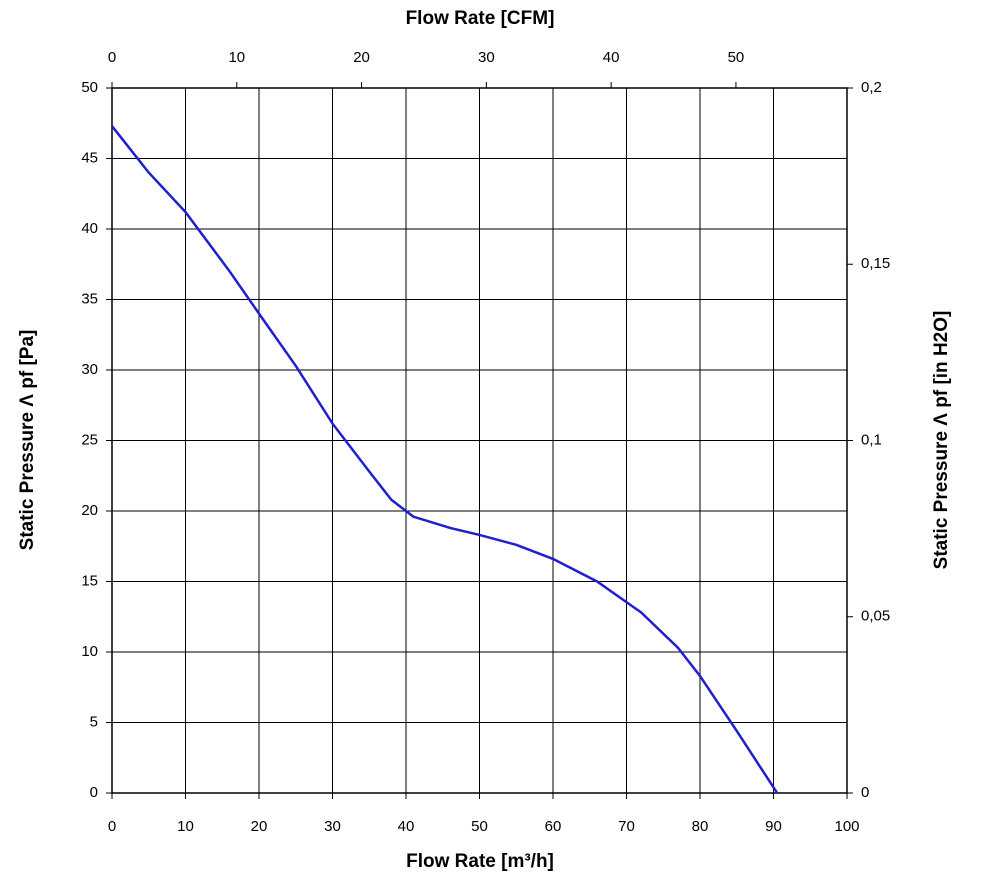  What do you see at coordinates (773, 826) in the screenshot?
I see `x-tick-label: 90` at bounding box center [773, 826].